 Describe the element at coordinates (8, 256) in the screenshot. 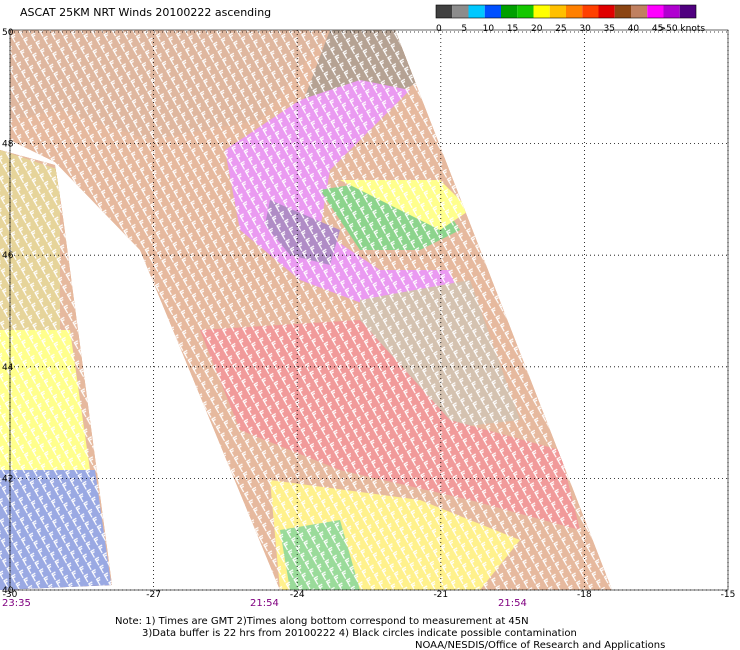

I see `lat-tick-label: 46` at that location.